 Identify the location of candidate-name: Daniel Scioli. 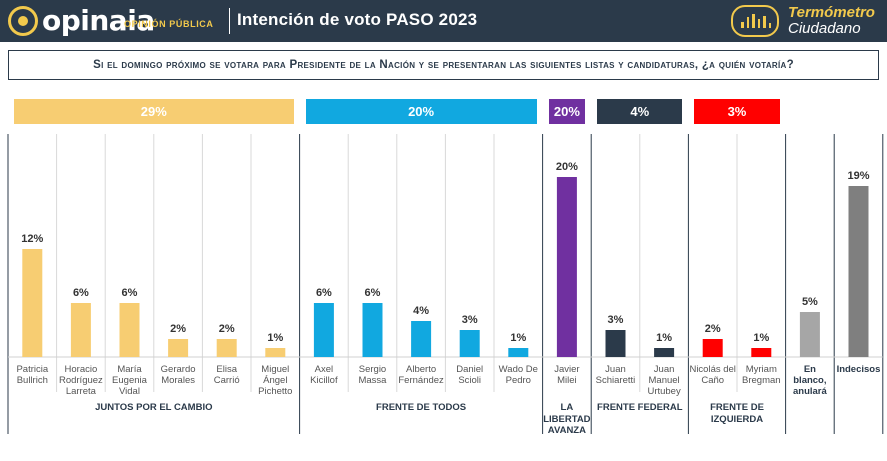
(470, 375).